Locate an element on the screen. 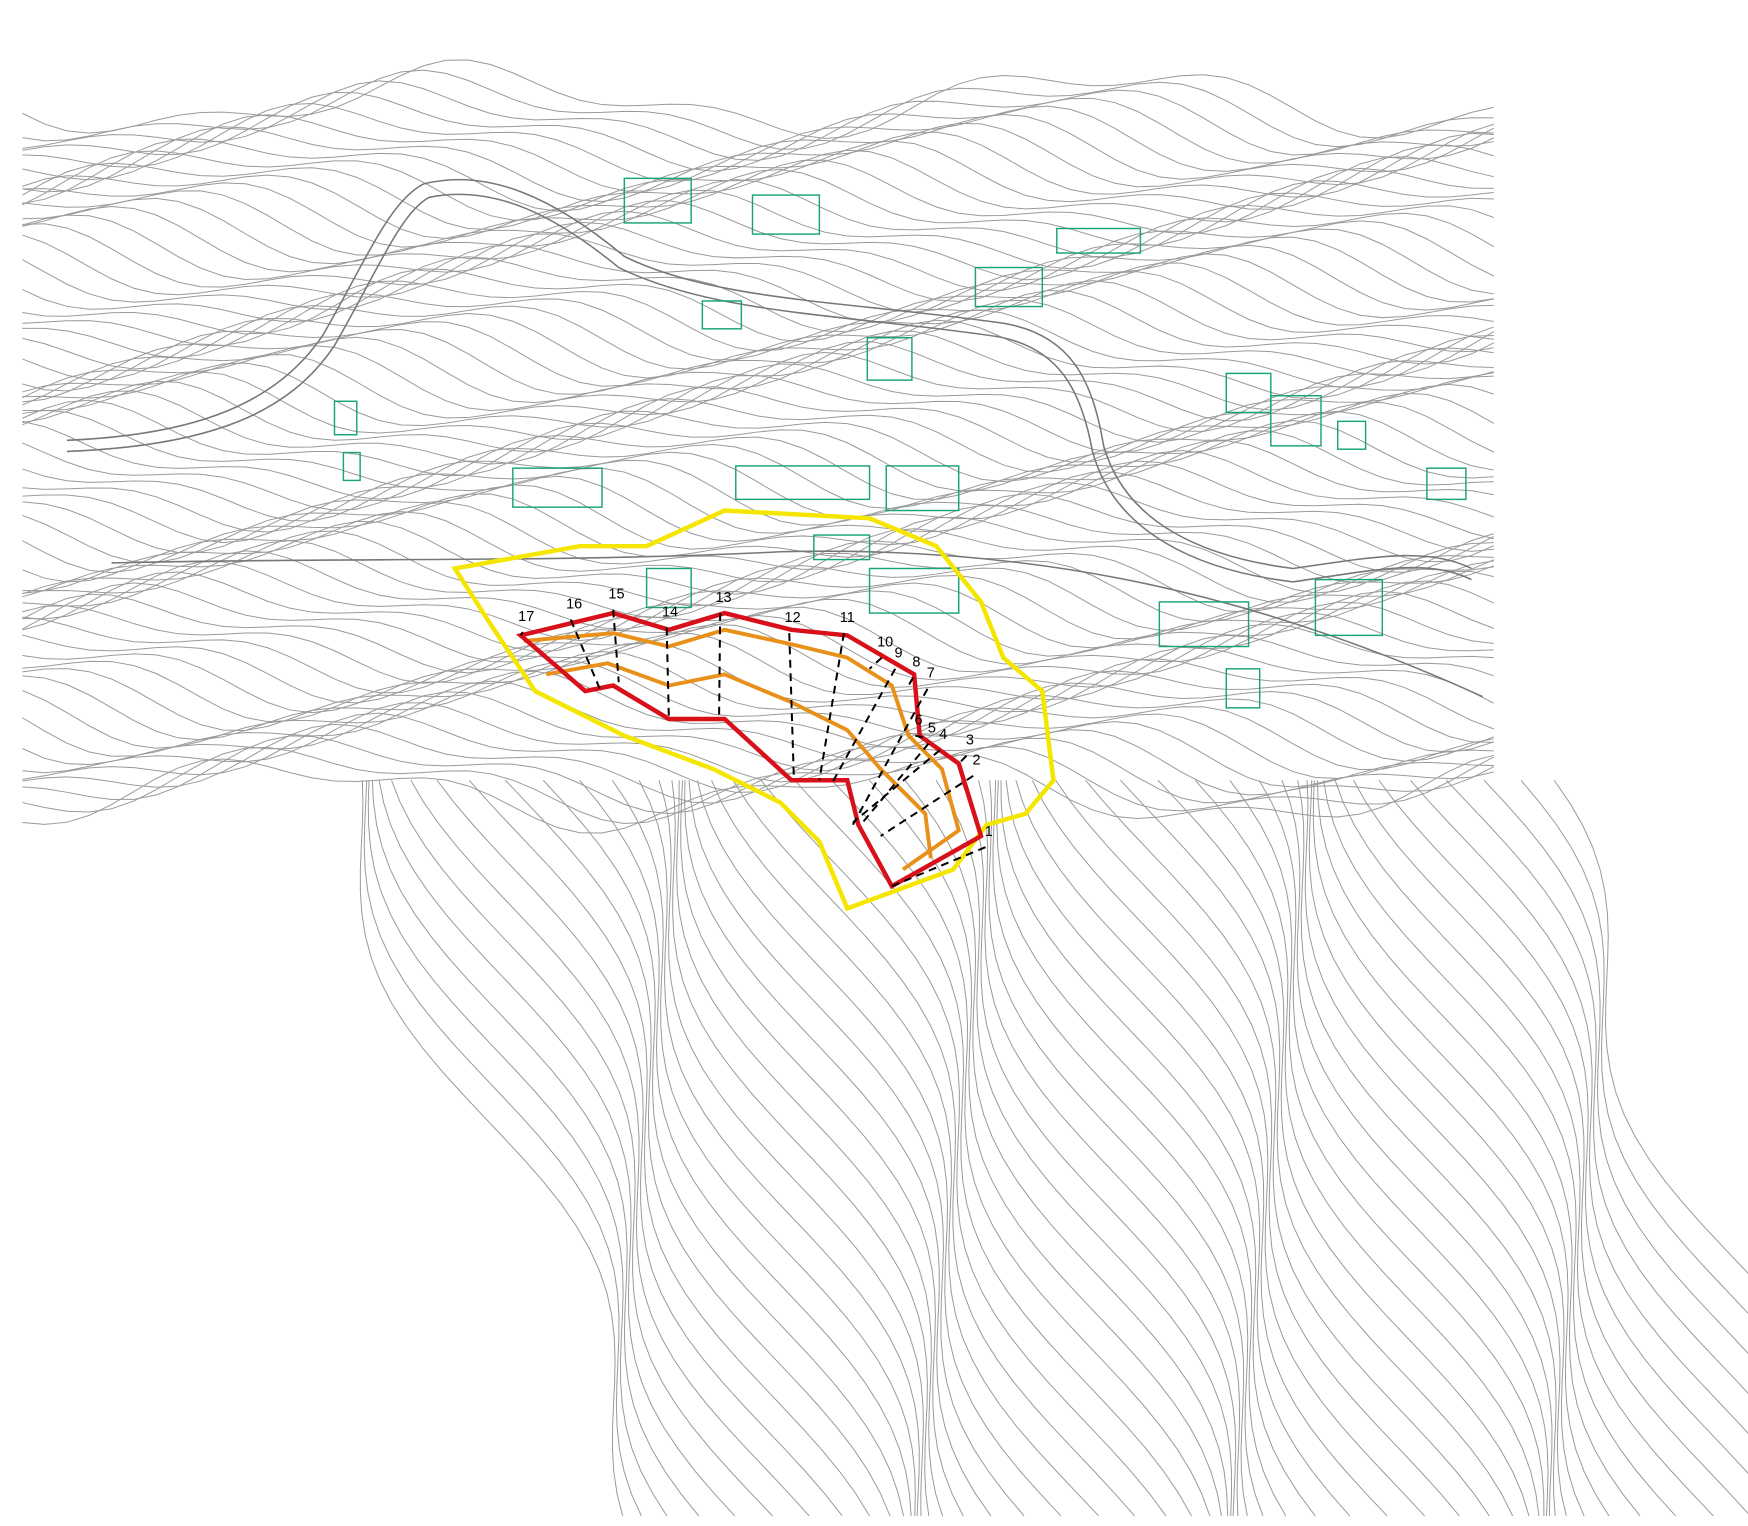  section-label: 8 is located at coordinates (916, 663).